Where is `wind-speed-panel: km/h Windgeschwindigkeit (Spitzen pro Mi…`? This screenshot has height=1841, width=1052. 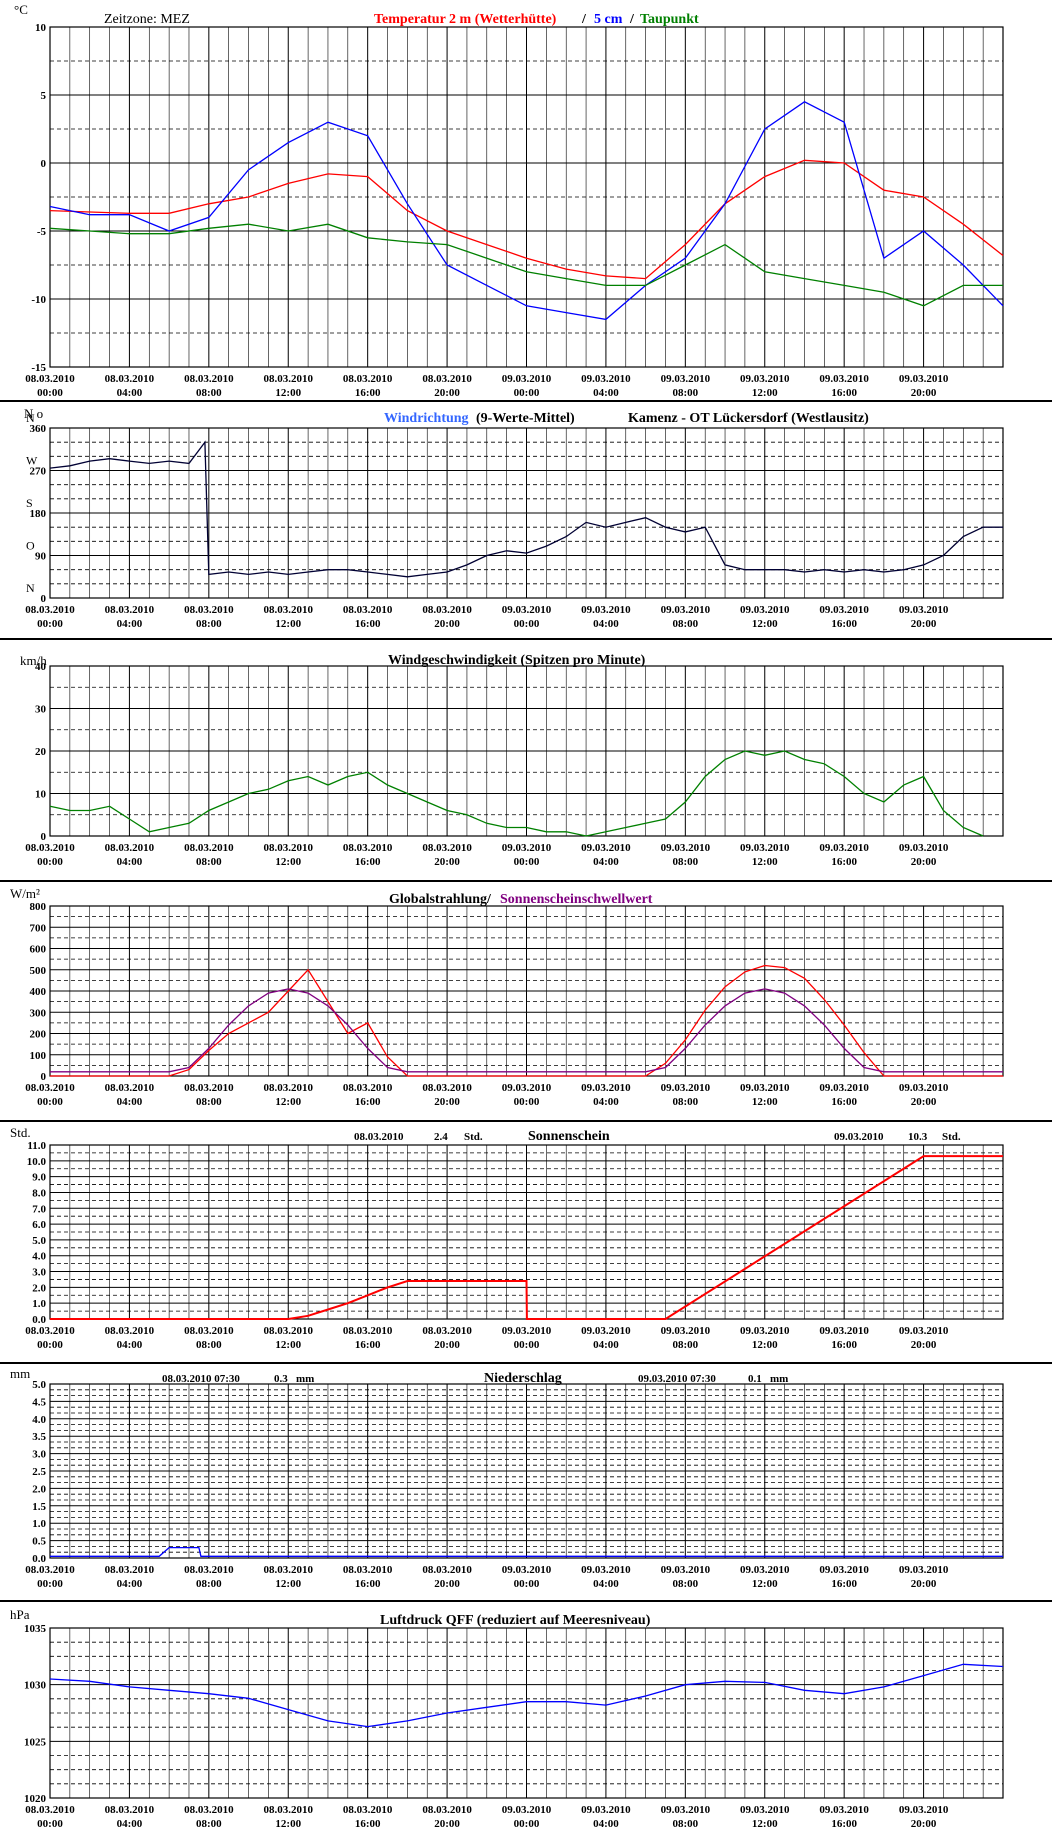
wind-speed-panel: km/h Windgeschwindigkeit (Spitzen pro Mi… is located at coordinates (526, 761).